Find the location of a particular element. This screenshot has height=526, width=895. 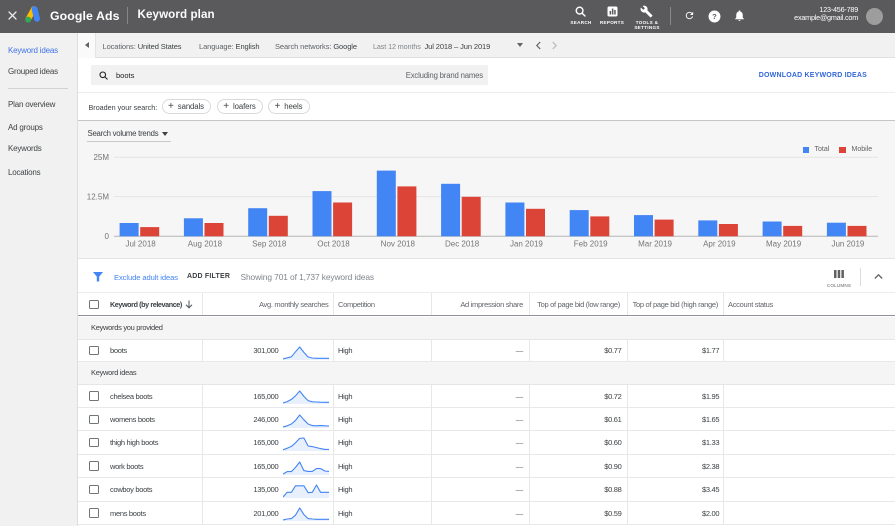

svg-text: Jul 2018 is located at coordinates (140, 244).